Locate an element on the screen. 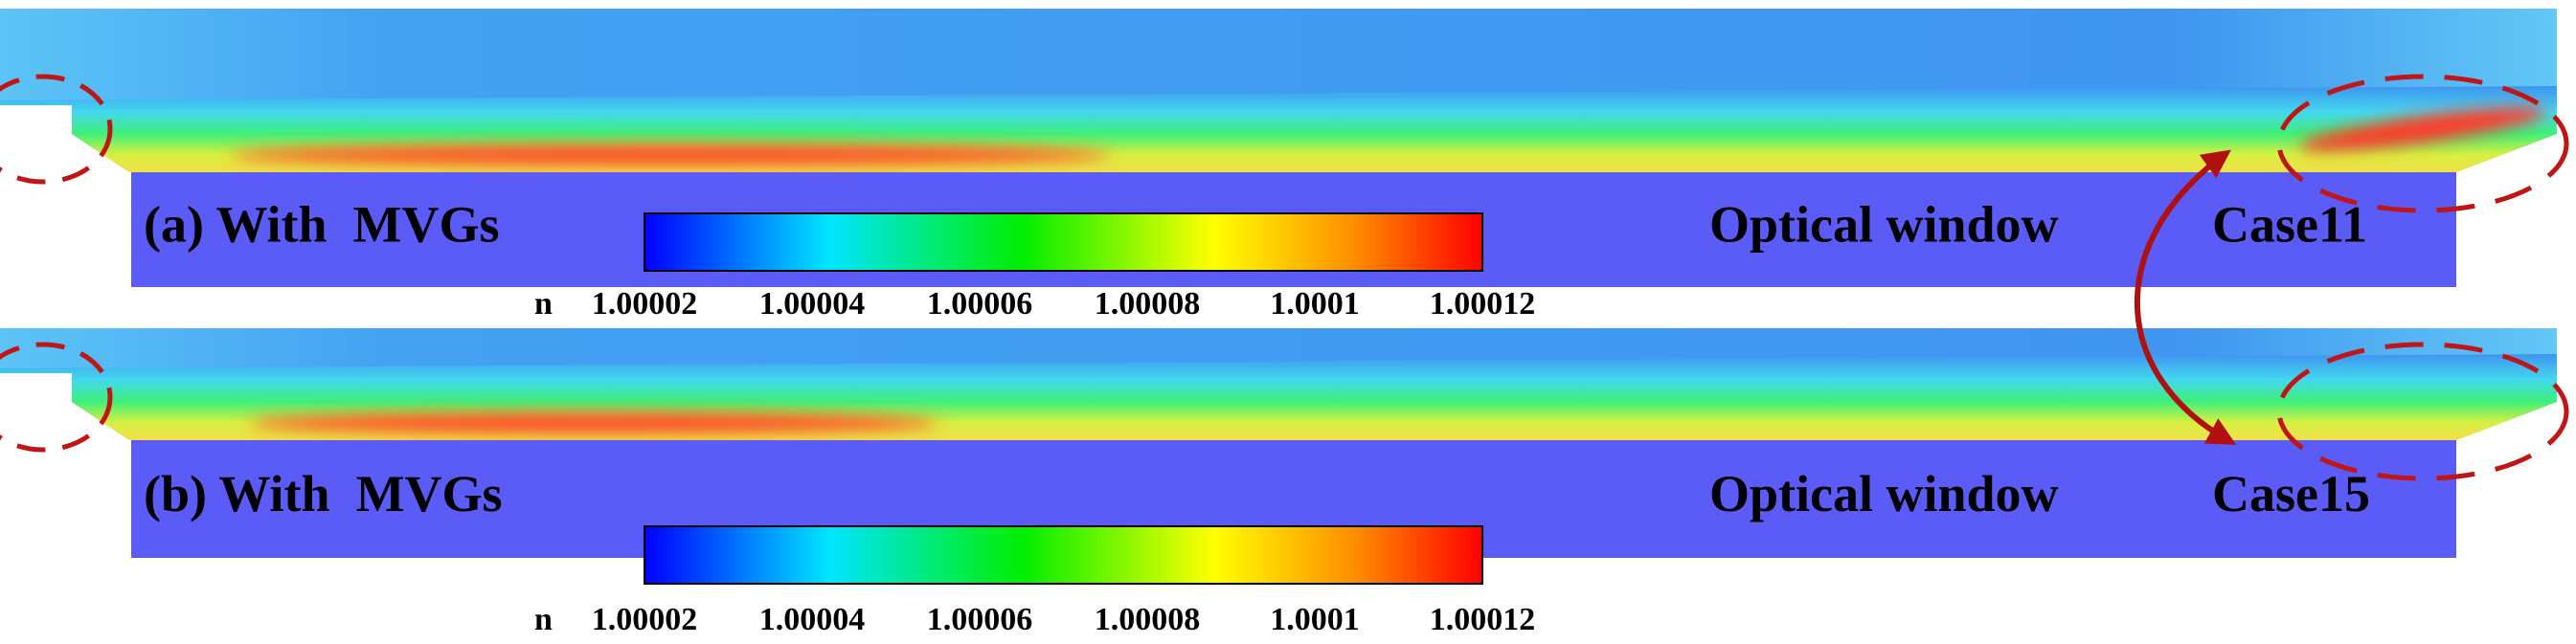 Image resolution: width=2576 pixels, height=644 pixels. panel-label: (a) With MVGs is located at coordinates (322, 224).